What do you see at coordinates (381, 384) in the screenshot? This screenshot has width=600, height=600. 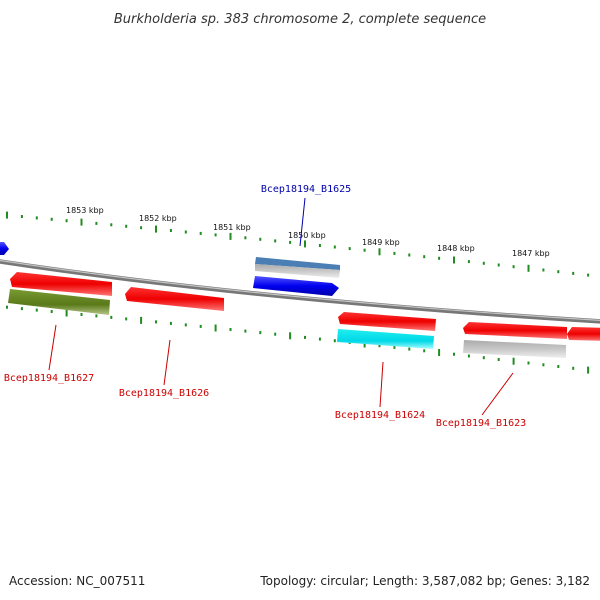 I see `leader-line-b1624` at bounding box center [381, 384].